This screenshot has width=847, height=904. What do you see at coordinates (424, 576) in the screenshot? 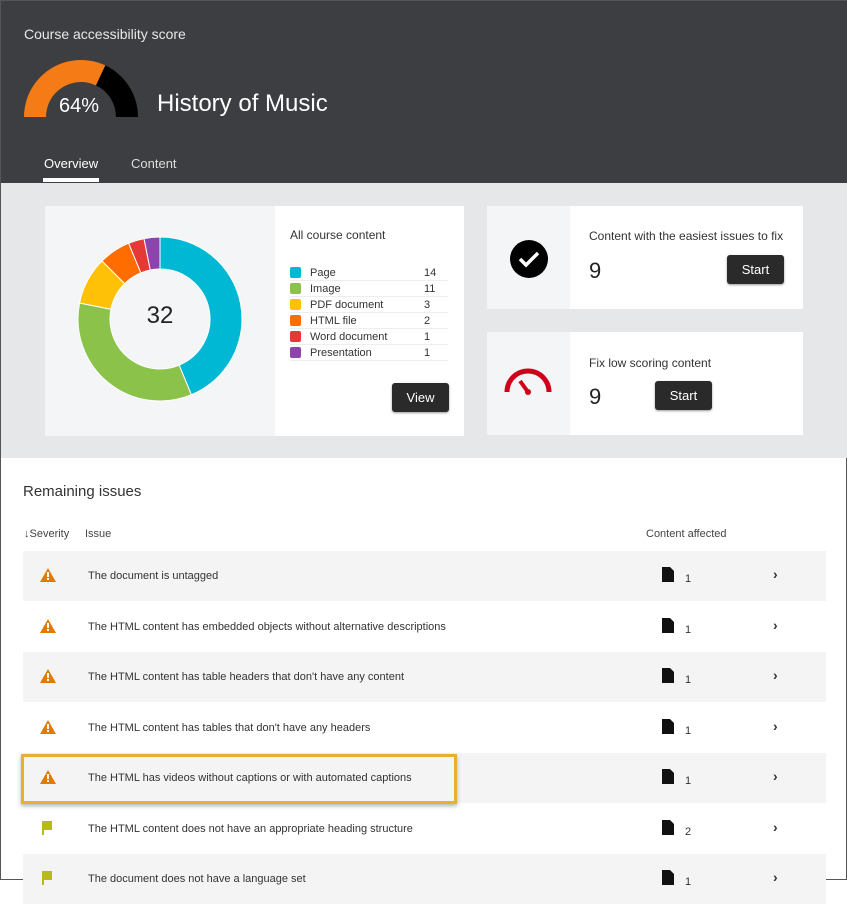
I see `issue-row: The document is untagged 1 ›` at bounding box center [424, 576].